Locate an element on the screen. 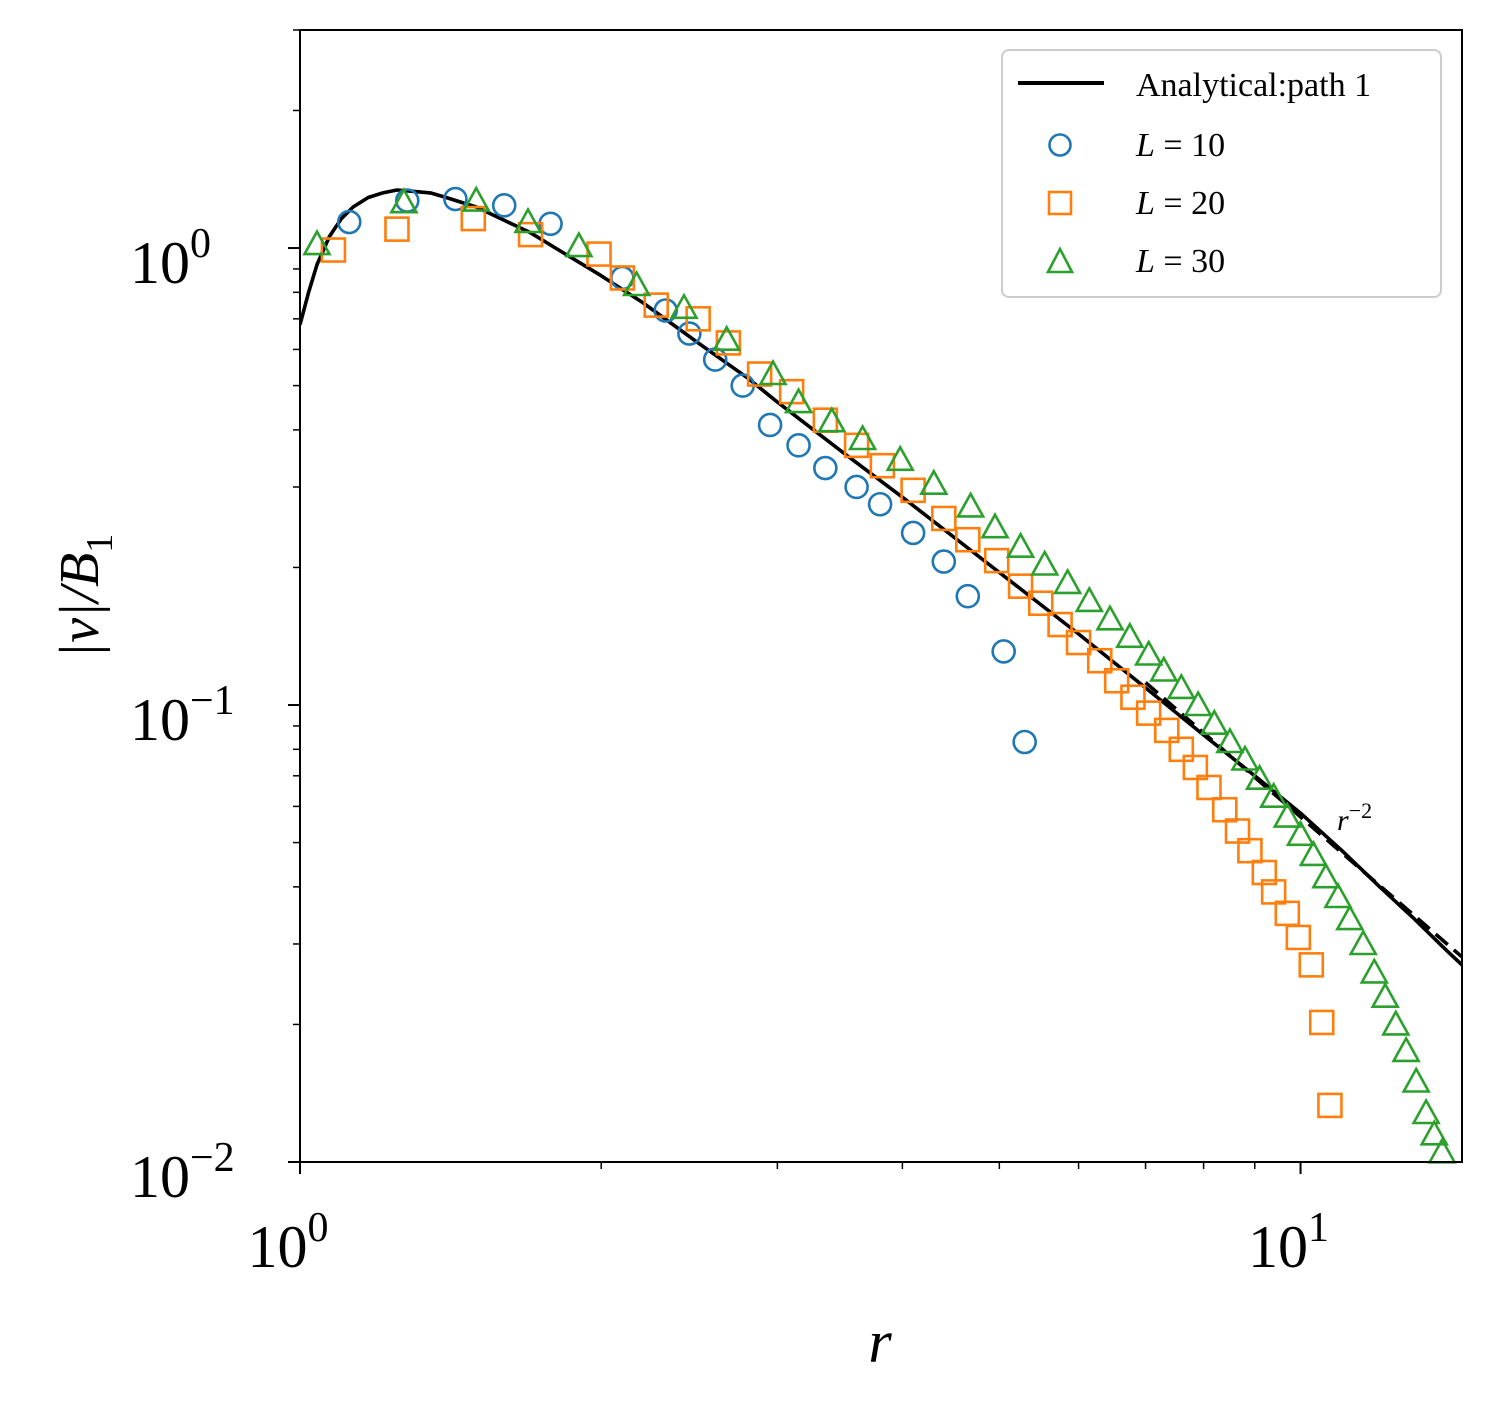 The image size is (1491, 1410). annotations: r−2 is located at coordinates (1354, 817).